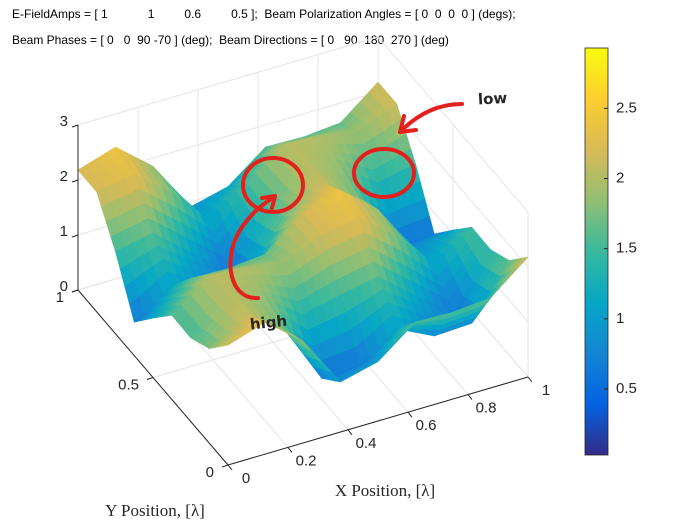 The image size is (700, 525). I want to click on y-tick-label: 0, so click(210, 472).